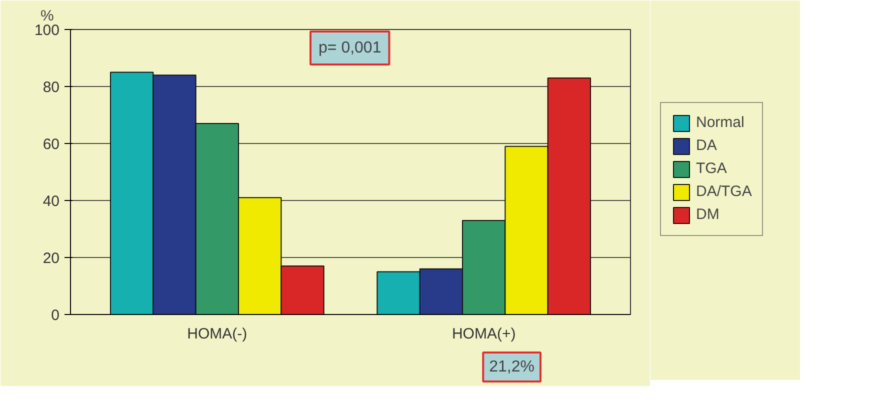 This screenshot has width=878, height=401. Describe the element at coordinates (51, 144) in the screenshot. I see `y-tick-label: 60` at that location.